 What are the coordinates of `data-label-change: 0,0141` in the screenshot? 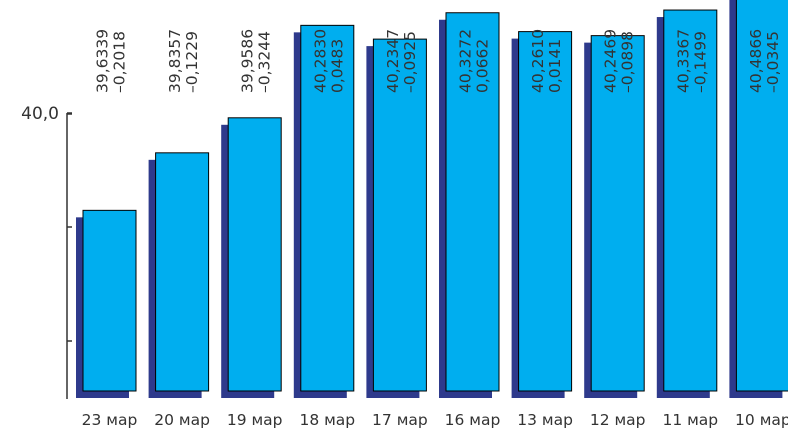 It's located at (555, 66).